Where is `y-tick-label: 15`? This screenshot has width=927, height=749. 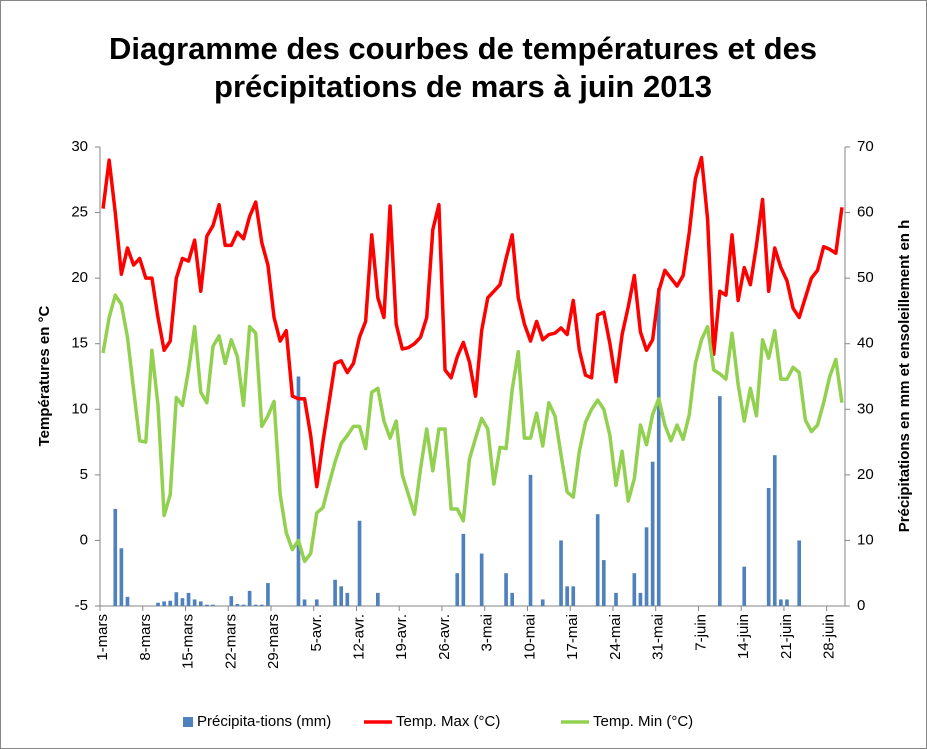
y-tick-label: 15 is located at coordinates (79, 343).